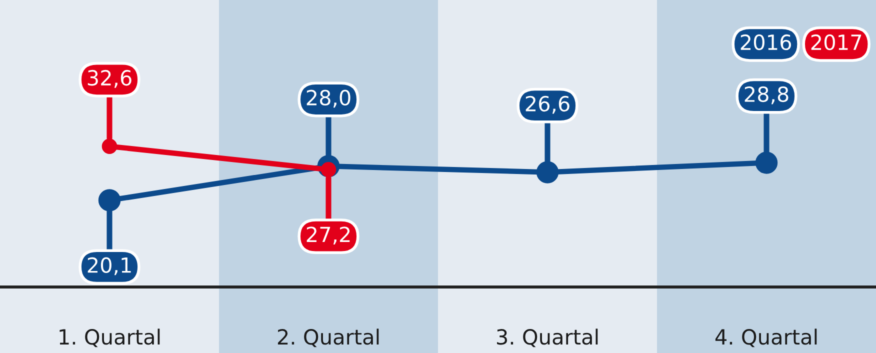 The image size is (876, 353). What do you see at coordinates (328, 235) in the screenshot?
I see `data-label: 27,2` at bounding box center [328, 235].